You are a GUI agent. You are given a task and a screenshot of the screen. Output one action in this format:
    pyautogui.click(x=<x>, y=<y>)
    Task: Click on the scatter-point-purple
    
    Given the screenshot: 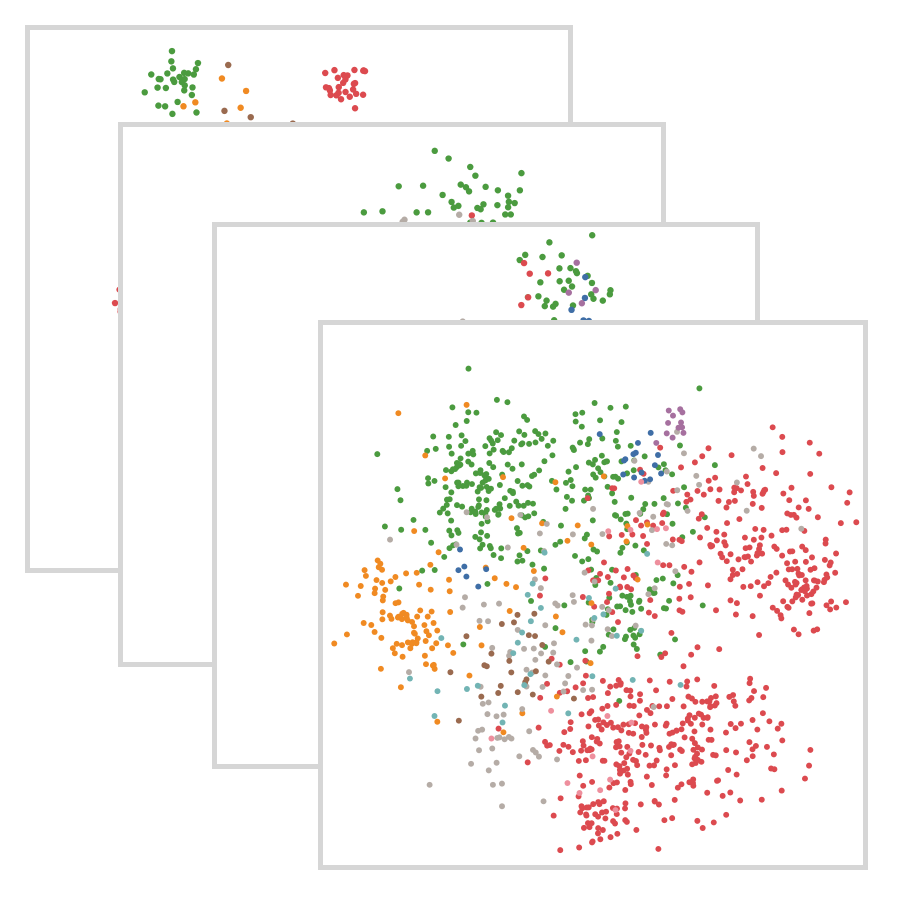 What is the action you would take?
    pyautogui.click(x=595, y=290)
    